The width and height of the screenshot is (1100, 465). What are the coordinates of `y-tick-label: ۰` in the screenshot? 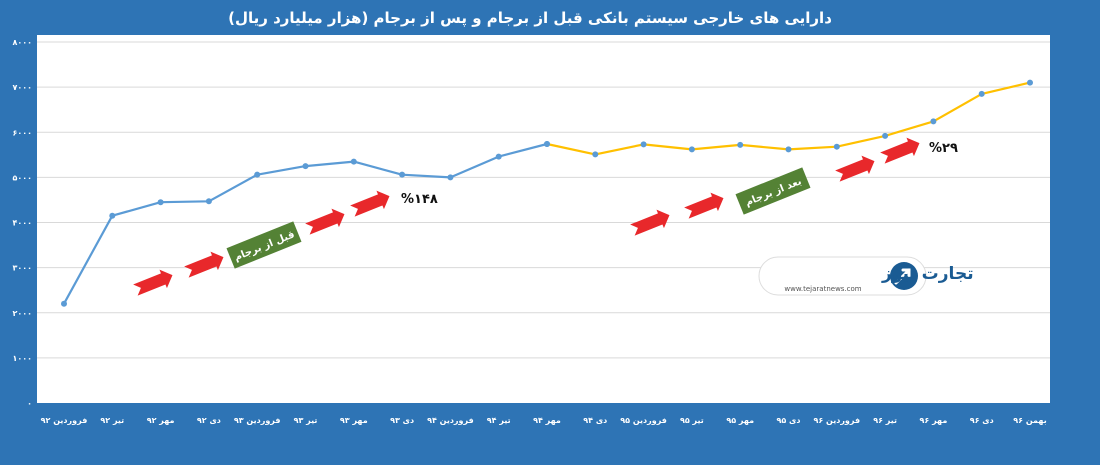 It's located at (29, 403).